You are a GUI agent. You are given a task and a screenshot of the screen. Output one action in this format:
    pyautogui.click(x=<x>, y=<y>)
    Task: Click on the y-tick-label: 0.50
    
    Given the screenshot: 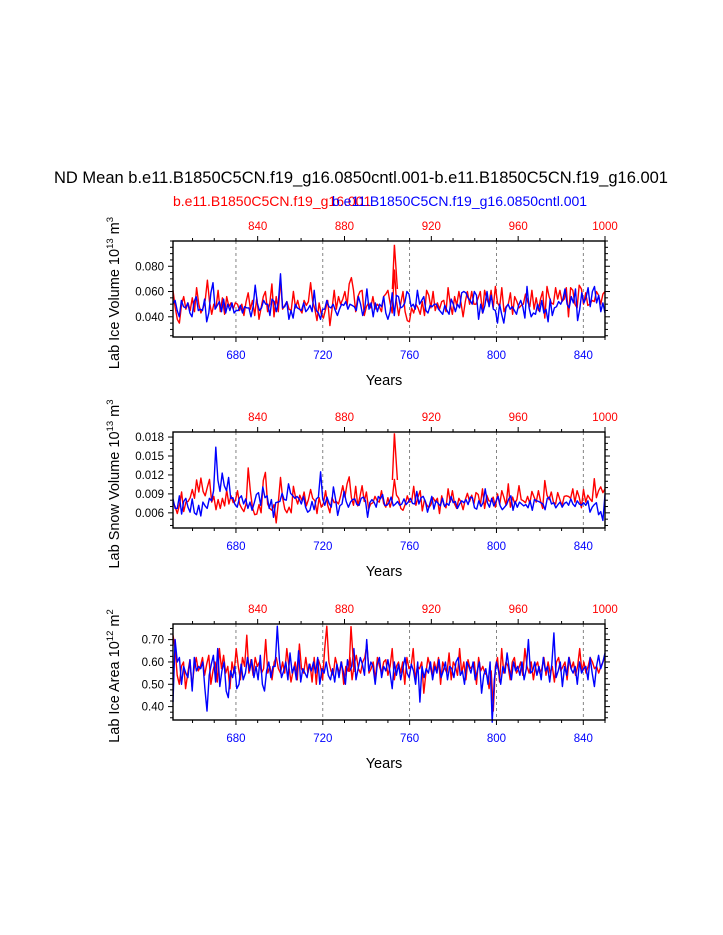 What is the action you would take?
    pyautogui.click(x=153, y=685)
    